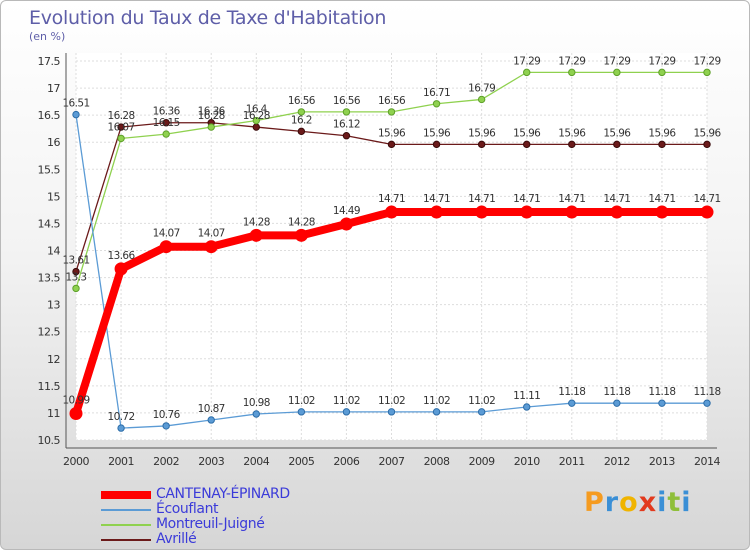 The height and width of the screenshot is (550, 750). What do you see at coordinates (166, 123) in the screenshot?
I see `data-label: 16.15` at bounding box center [166, 123].